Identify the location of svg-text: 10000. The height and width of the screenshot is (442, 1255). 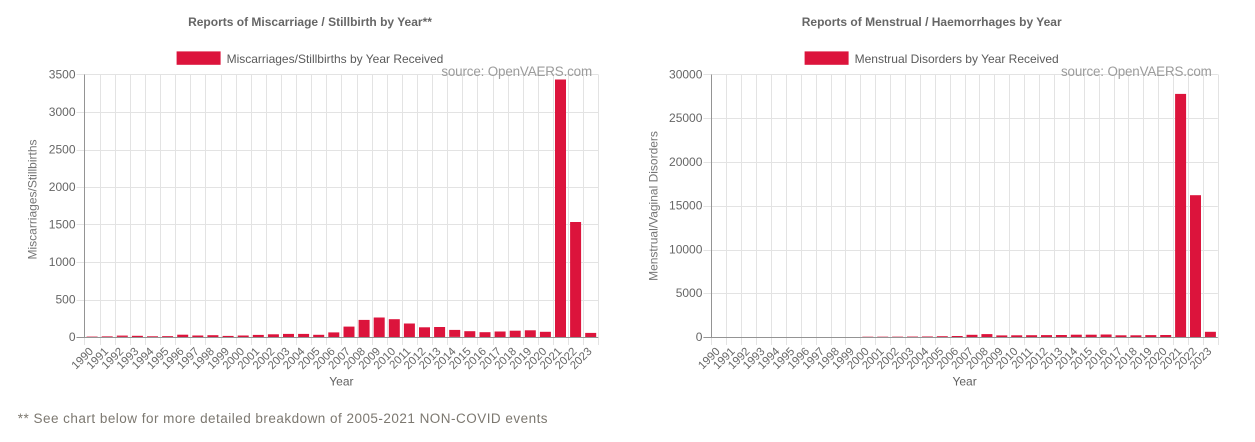
(686, 249).